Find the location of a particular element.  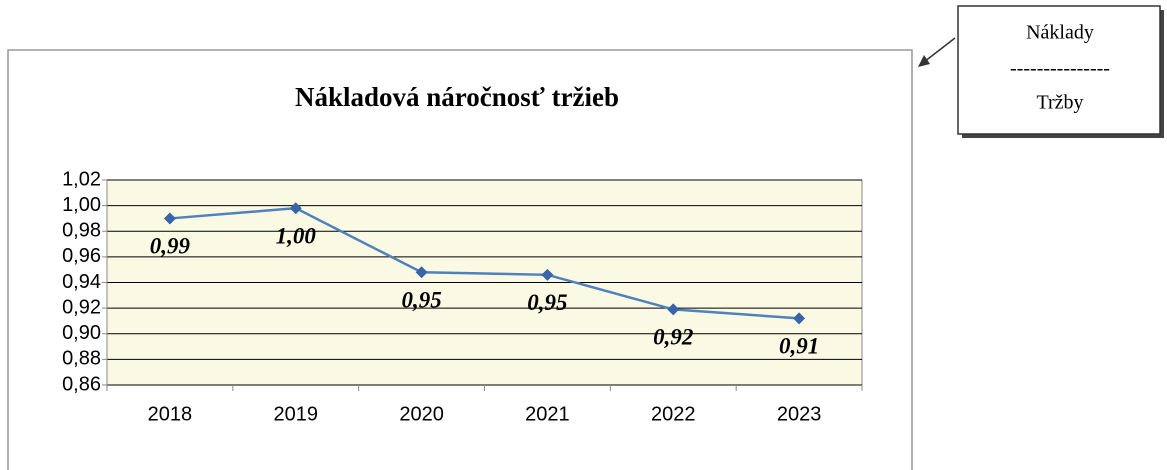

numerator: Náklady is located at coordinates (1060, 33).